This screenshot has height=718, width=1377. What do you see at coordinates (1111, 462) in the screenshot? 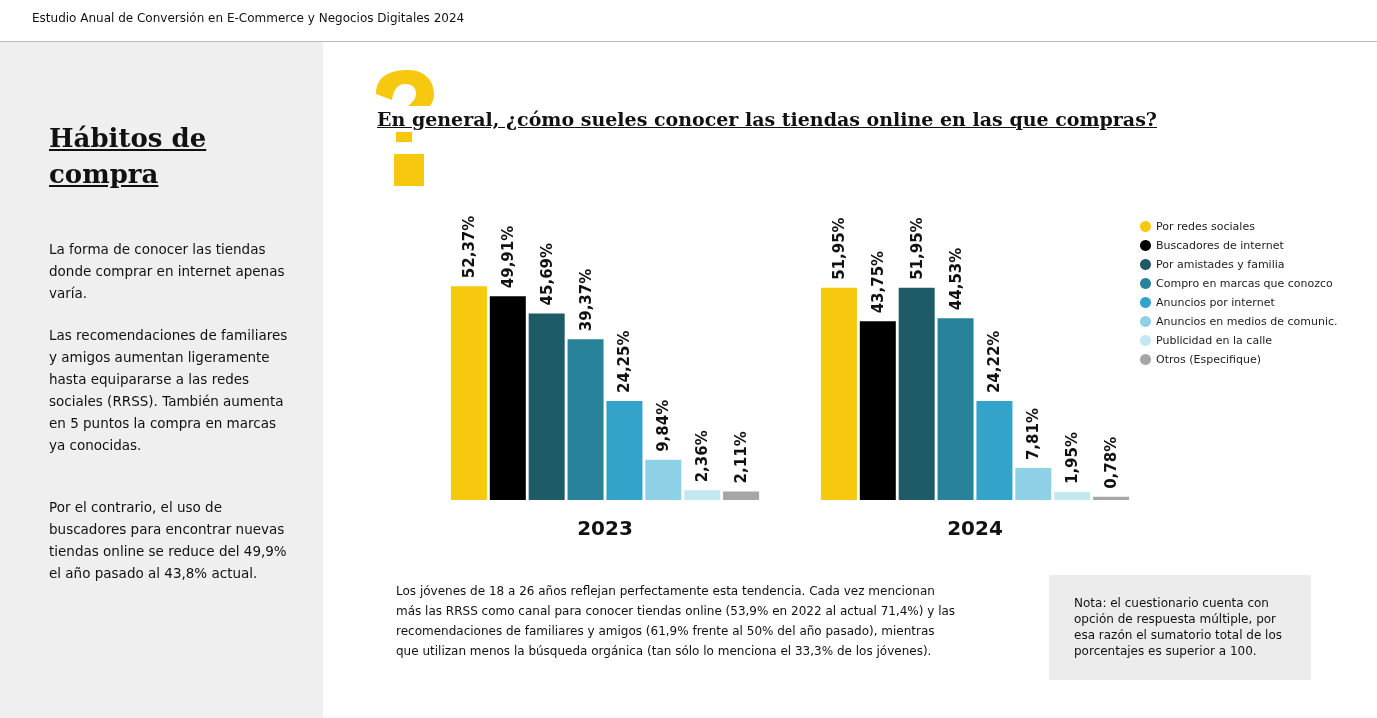
I see `data-label: 0,78%` at bounding box center [1111, 462].